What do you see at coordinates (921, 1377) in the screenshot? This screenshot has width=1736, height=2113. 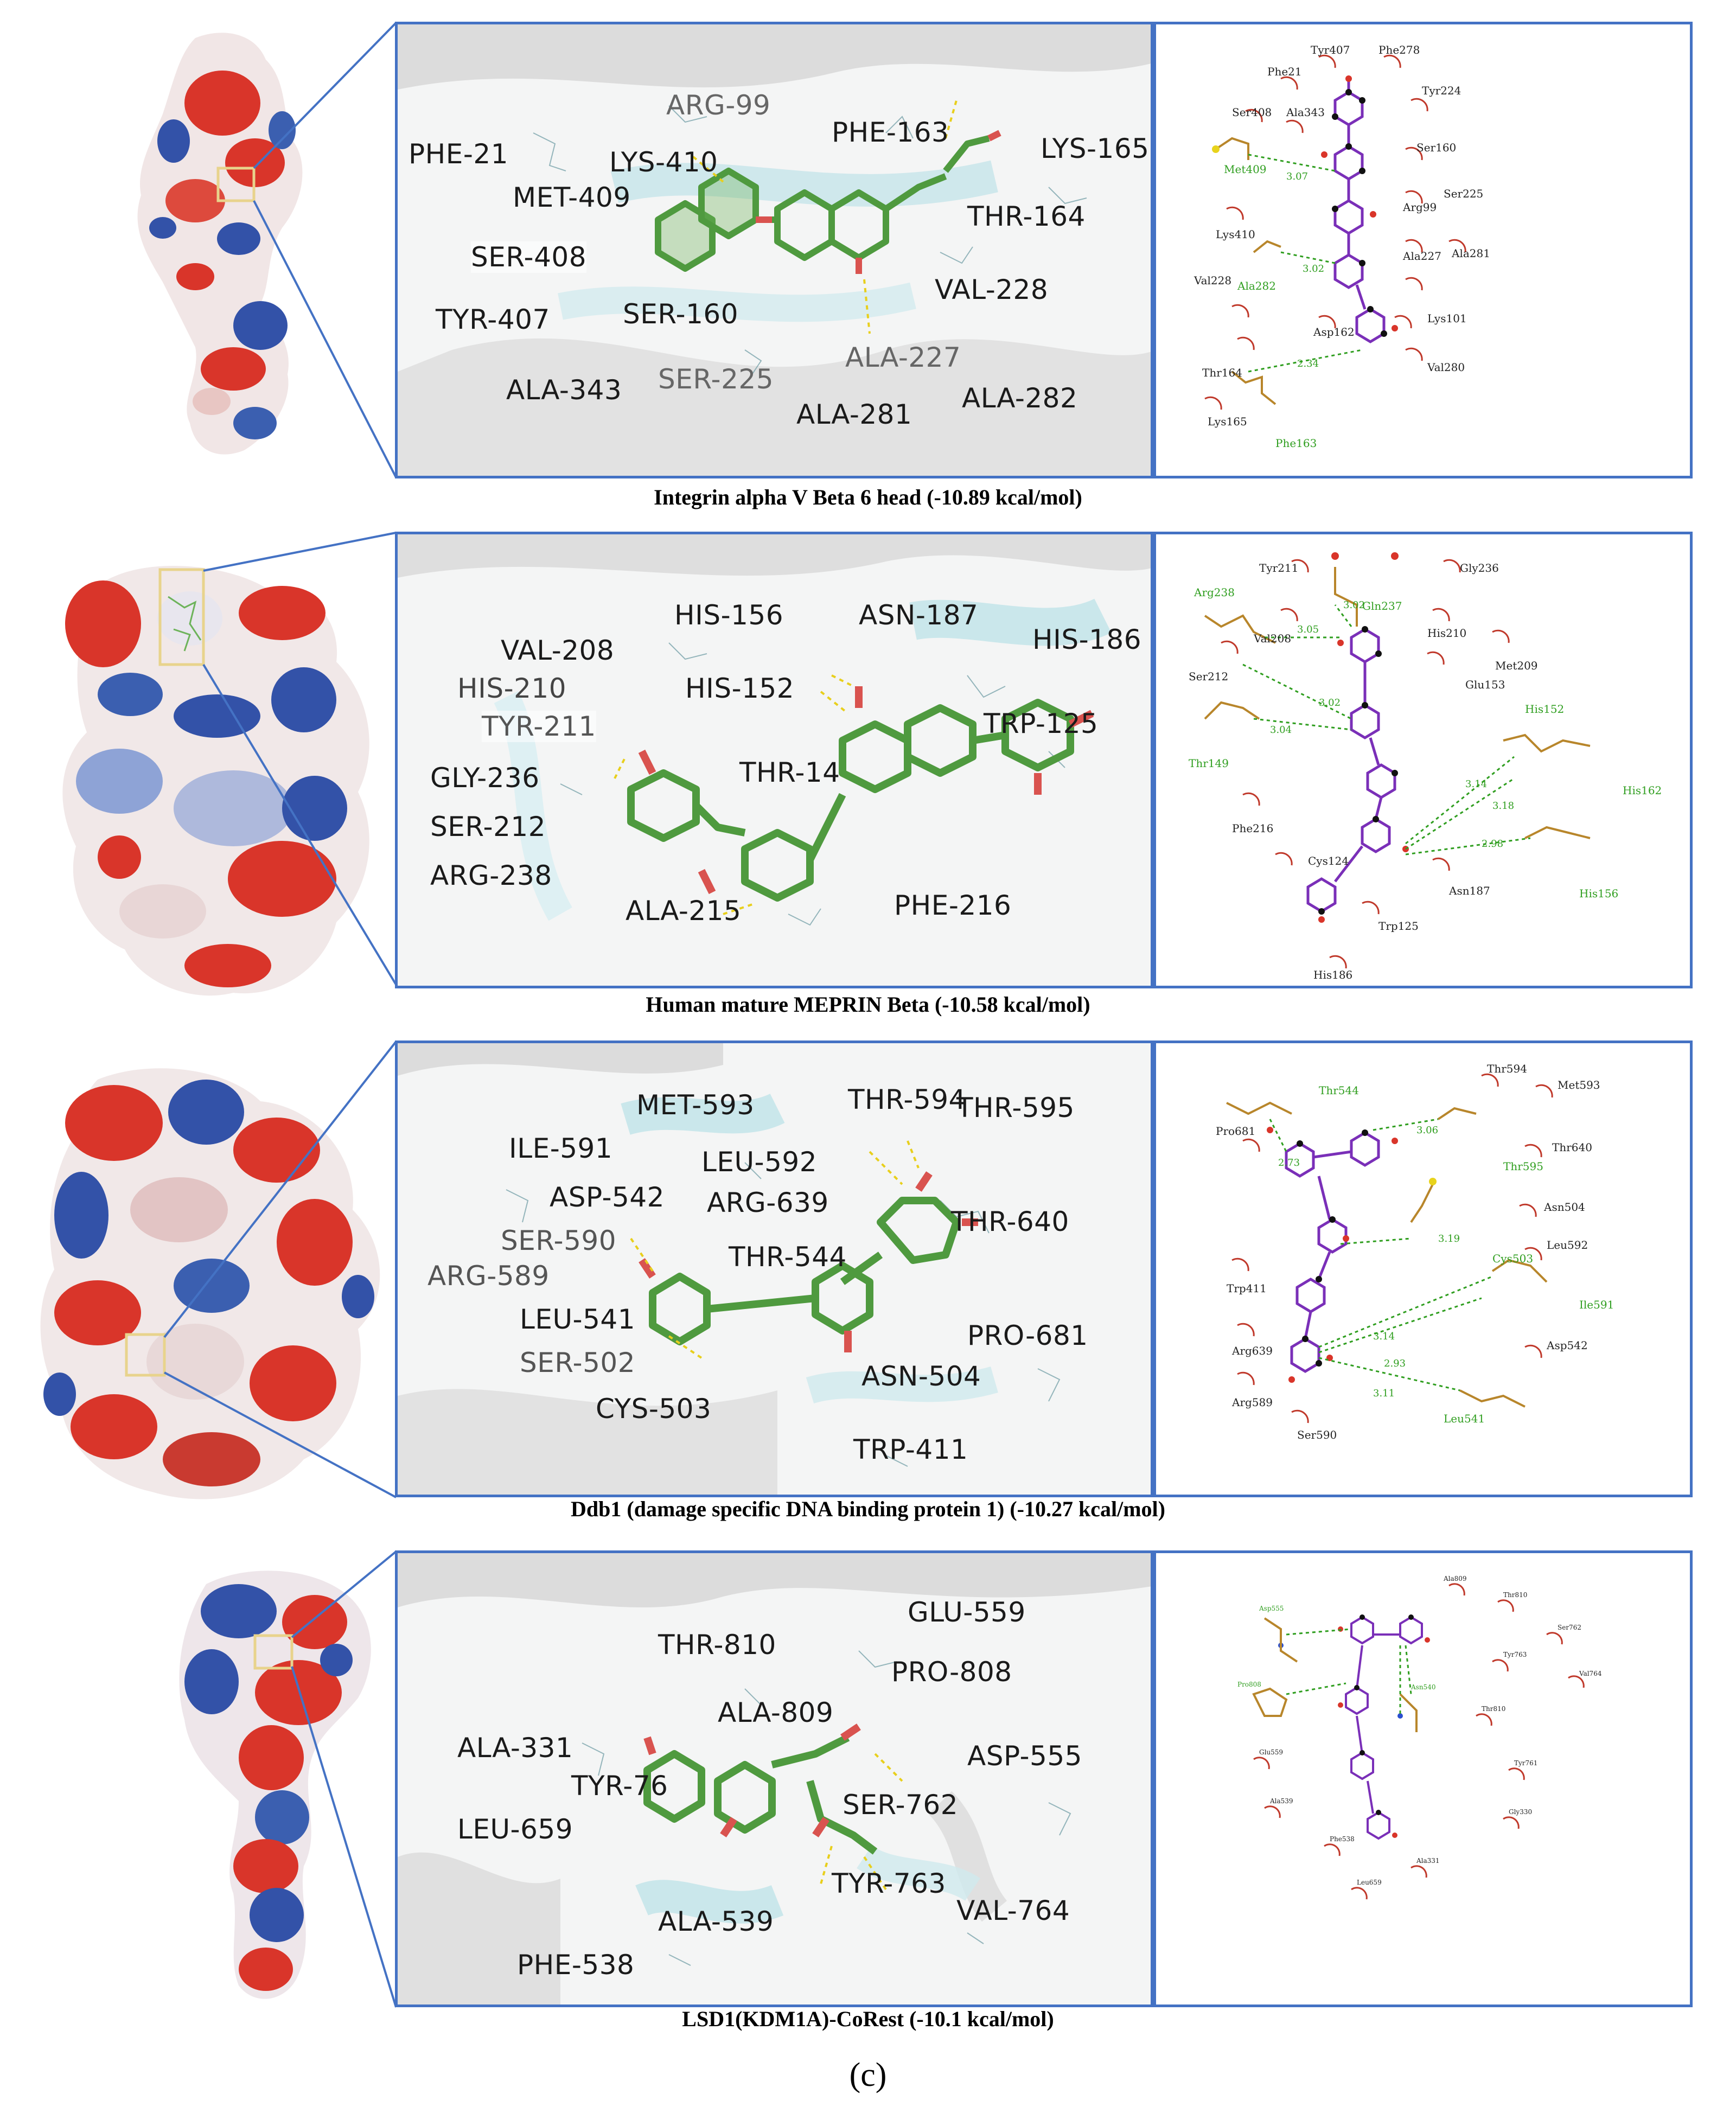 I see `residue-label: ASN-504` at bounding box center [921, 1377].